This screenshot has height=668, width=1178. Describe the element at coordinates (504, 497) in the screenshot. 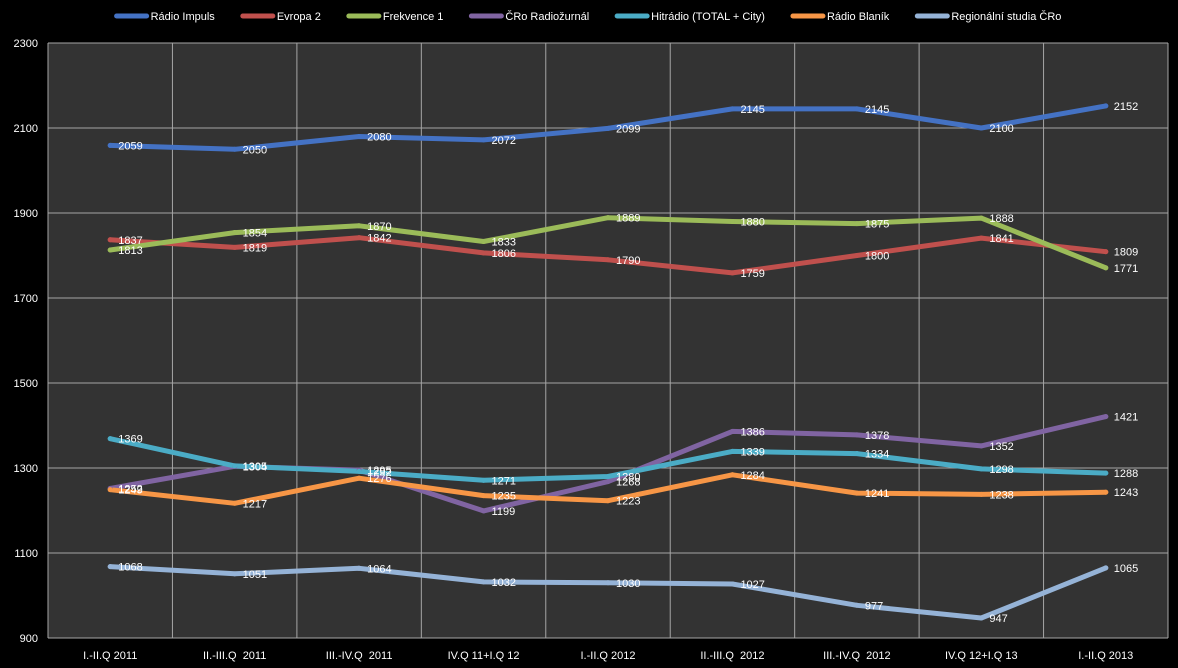

I see `data-label: 1235` at that location.